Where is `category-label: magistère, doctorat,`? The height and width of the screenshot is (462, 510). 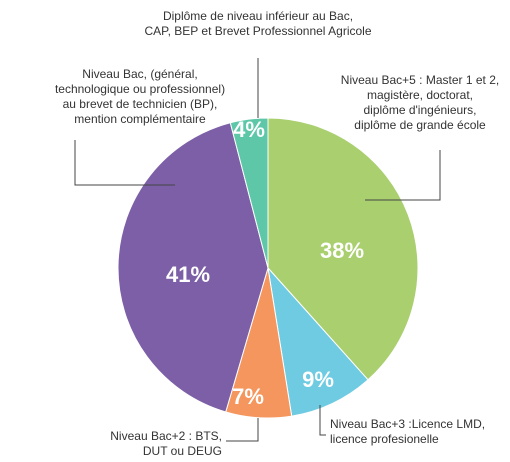 category-label: magistère, doctorat, is located at coordinates (420, 95).